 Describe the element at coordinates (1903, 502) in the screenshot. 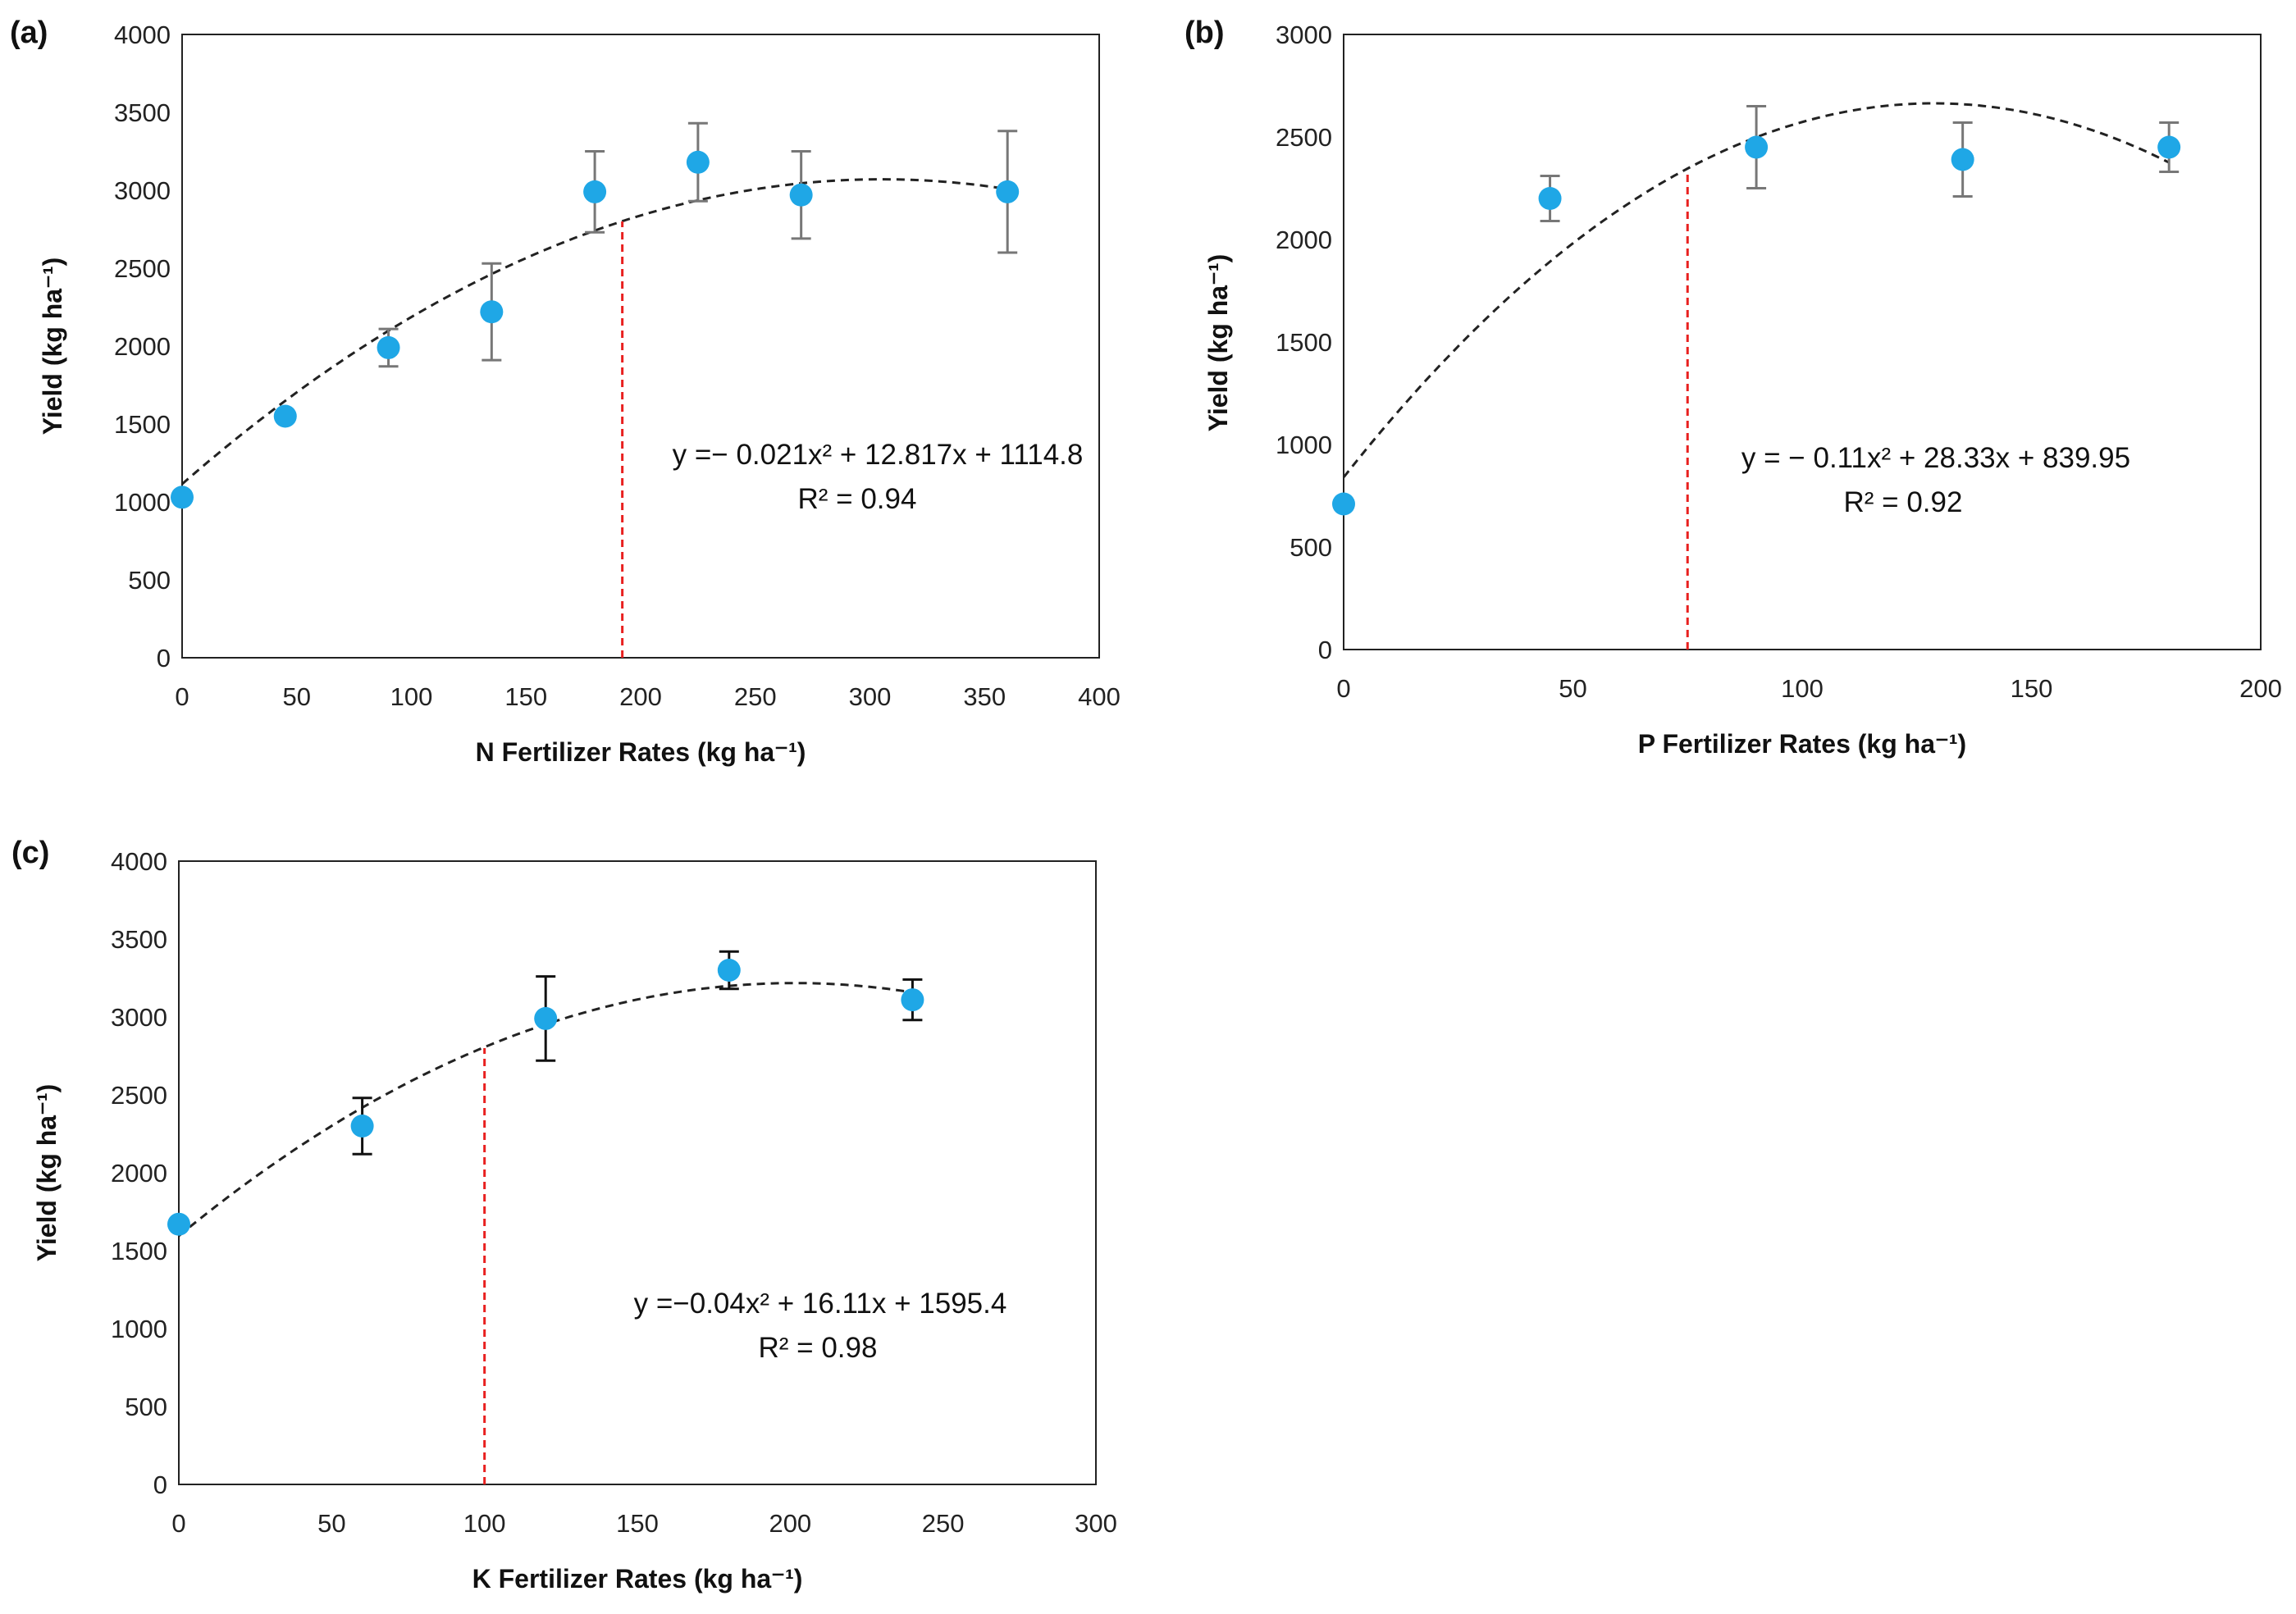

I see `r-squared-label: R² = 0.92` at that location.